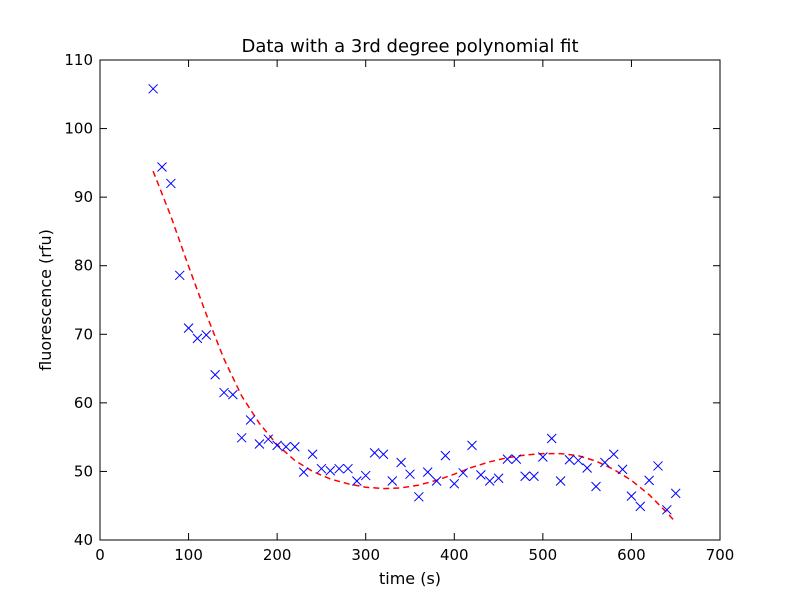  Describe the element at coordinates (83, 471) in the screenshot. I see `y-tick-label: 50` at that location.